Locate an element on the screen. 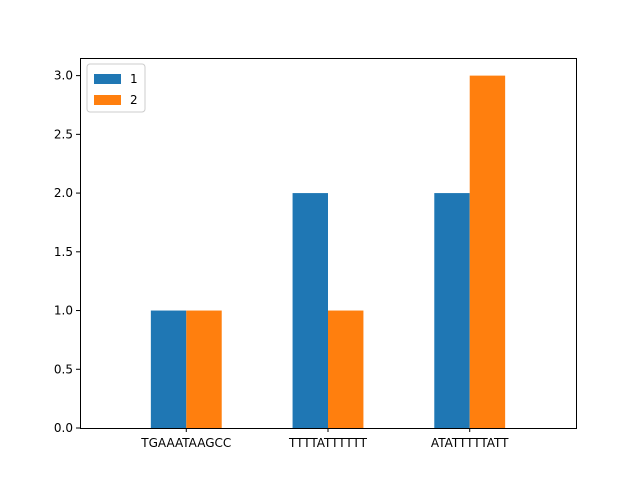 The image size is (640, 480). x-axis: TGAAATAAGCC TTTTATTTTTT ATATTTTTATT is located at coordinates (324, 439).